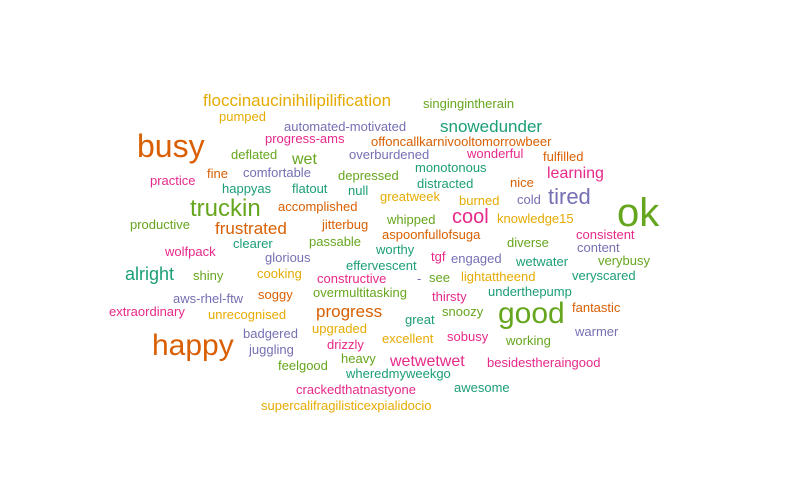 This screenshot has width=800, height=500. I want to click on word-happy: happy, so click(193, 345).